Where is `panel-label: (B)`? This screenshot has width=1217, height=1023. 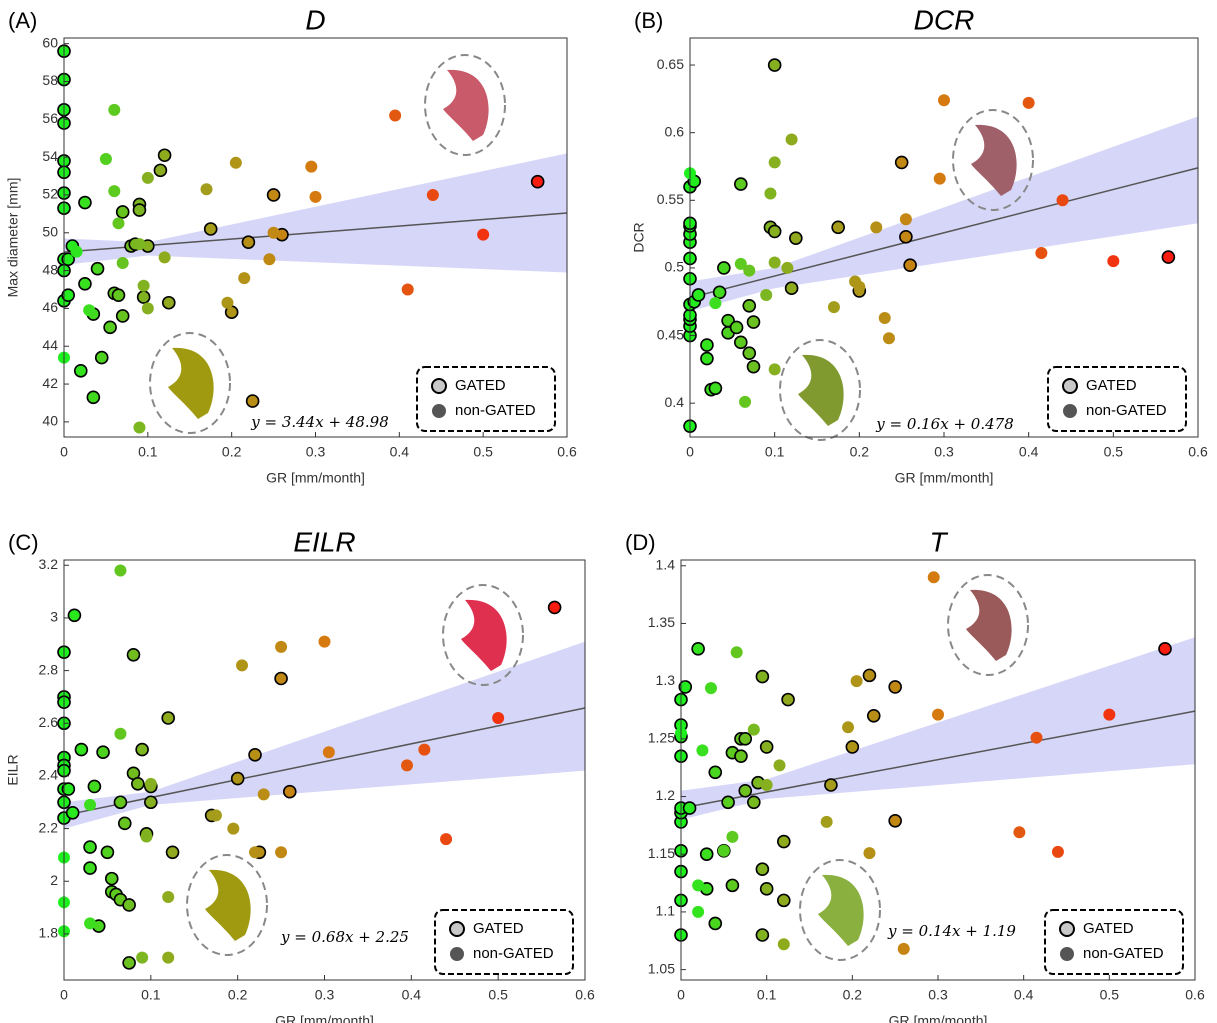 panel-label: (B) is located at coordinates (648, 20).